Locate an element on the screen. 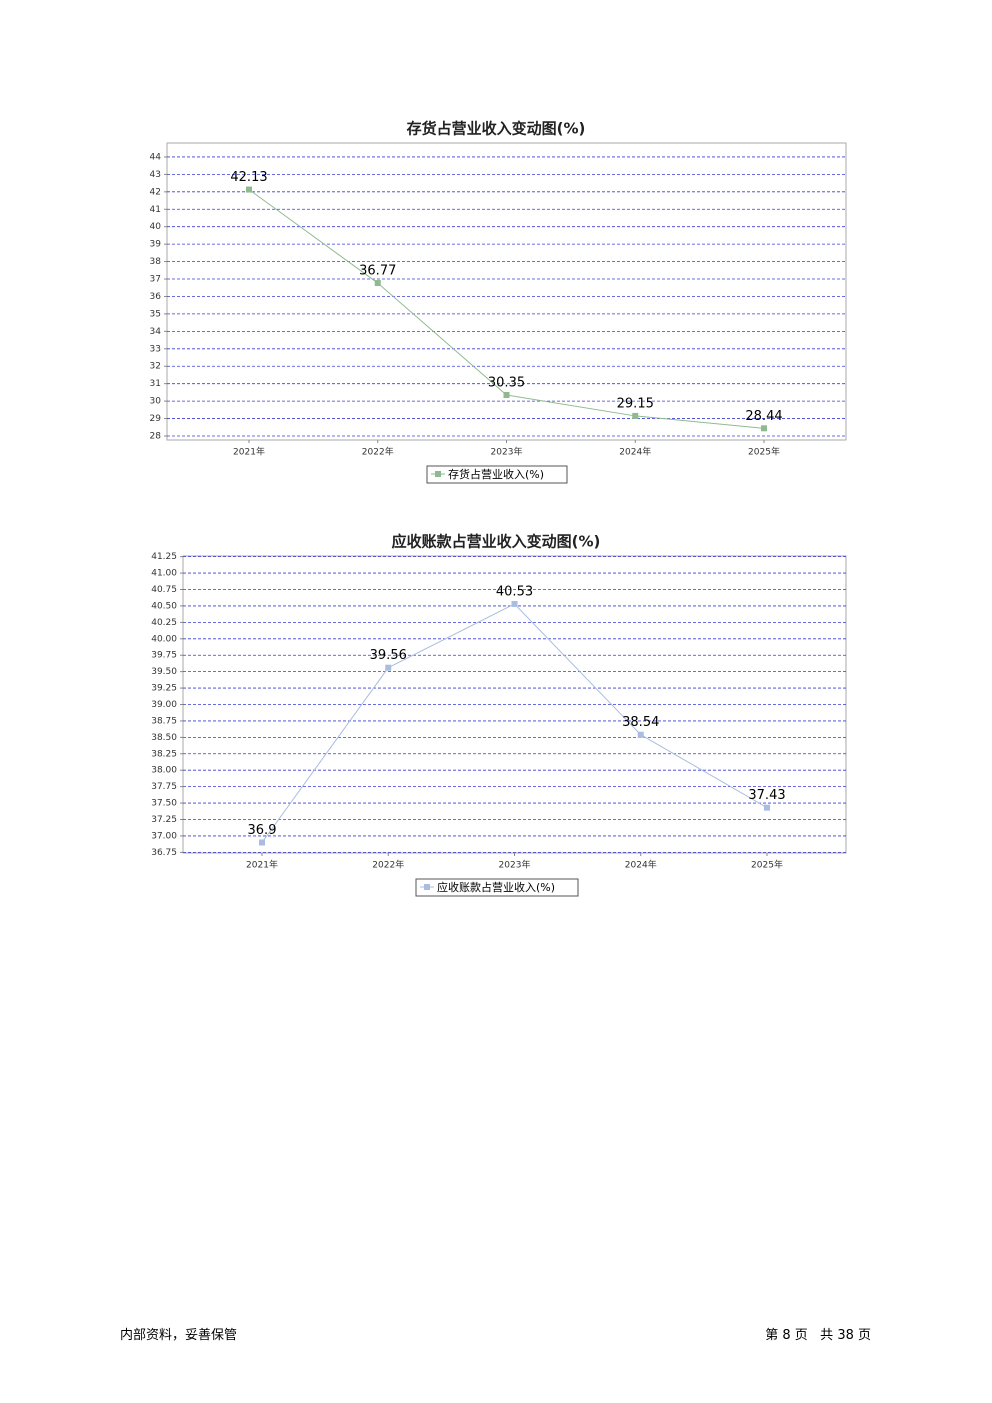 The width and height of the screenshot is (992, 1403). y-tick-label: 29 is located at coordinates (156, 419).